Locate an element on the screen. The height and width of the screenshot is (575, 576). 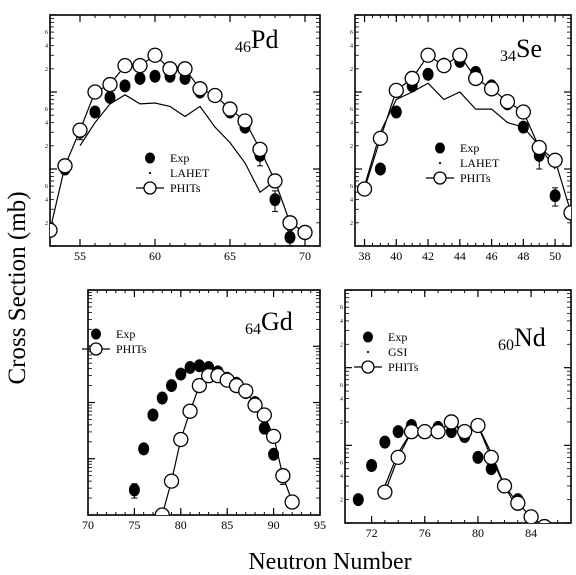
element-label: 46Pd is located at coordinates (256, 40).